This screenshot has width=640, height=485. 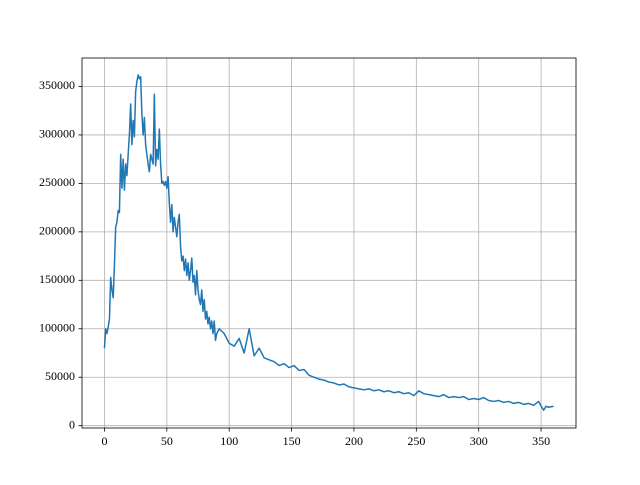 What do you see at coordinates (479, 441) in the screenshot?
I see `x-tick-label: 300` at bounding box center [479, 441].